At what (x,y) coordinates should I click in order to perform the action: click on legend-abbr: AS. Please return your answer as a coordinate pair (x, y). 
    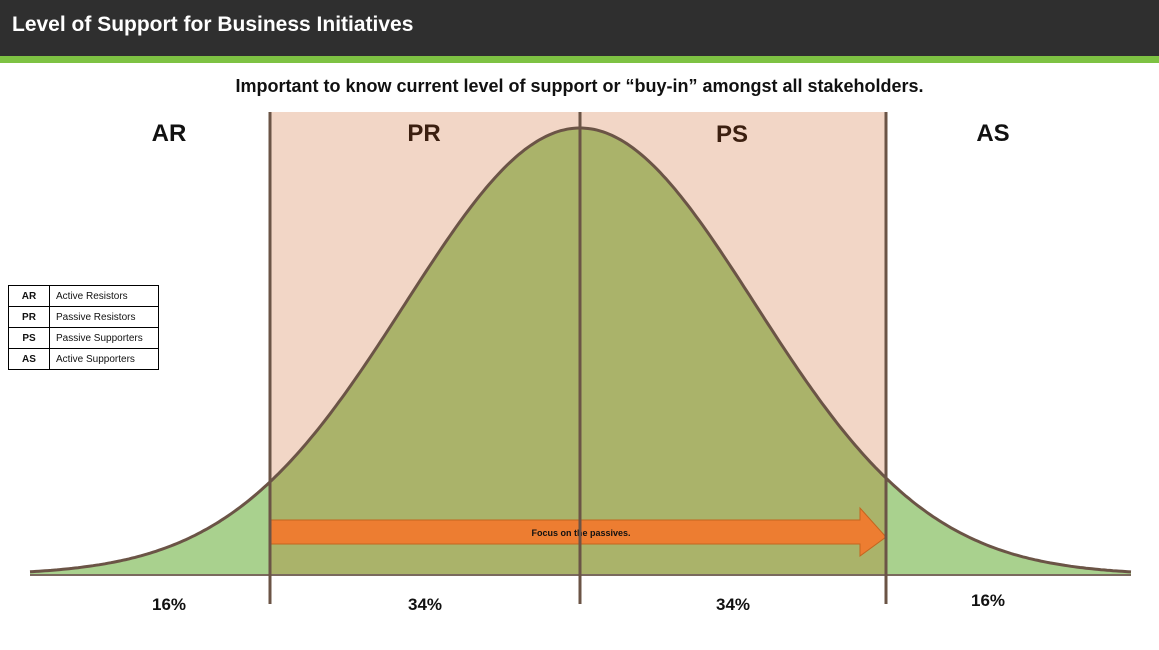
    Looking at the image, I should click on (29, 359).